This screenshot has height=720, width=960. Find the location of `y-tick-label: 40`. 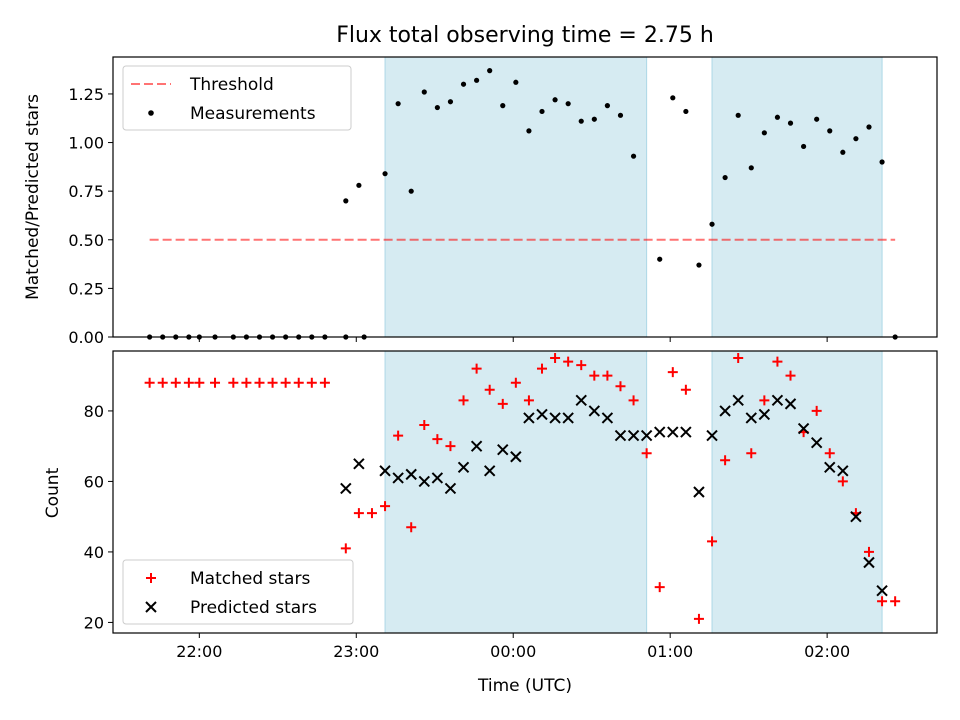

y-tick-label: 40 is located at coordinates (94, 552).